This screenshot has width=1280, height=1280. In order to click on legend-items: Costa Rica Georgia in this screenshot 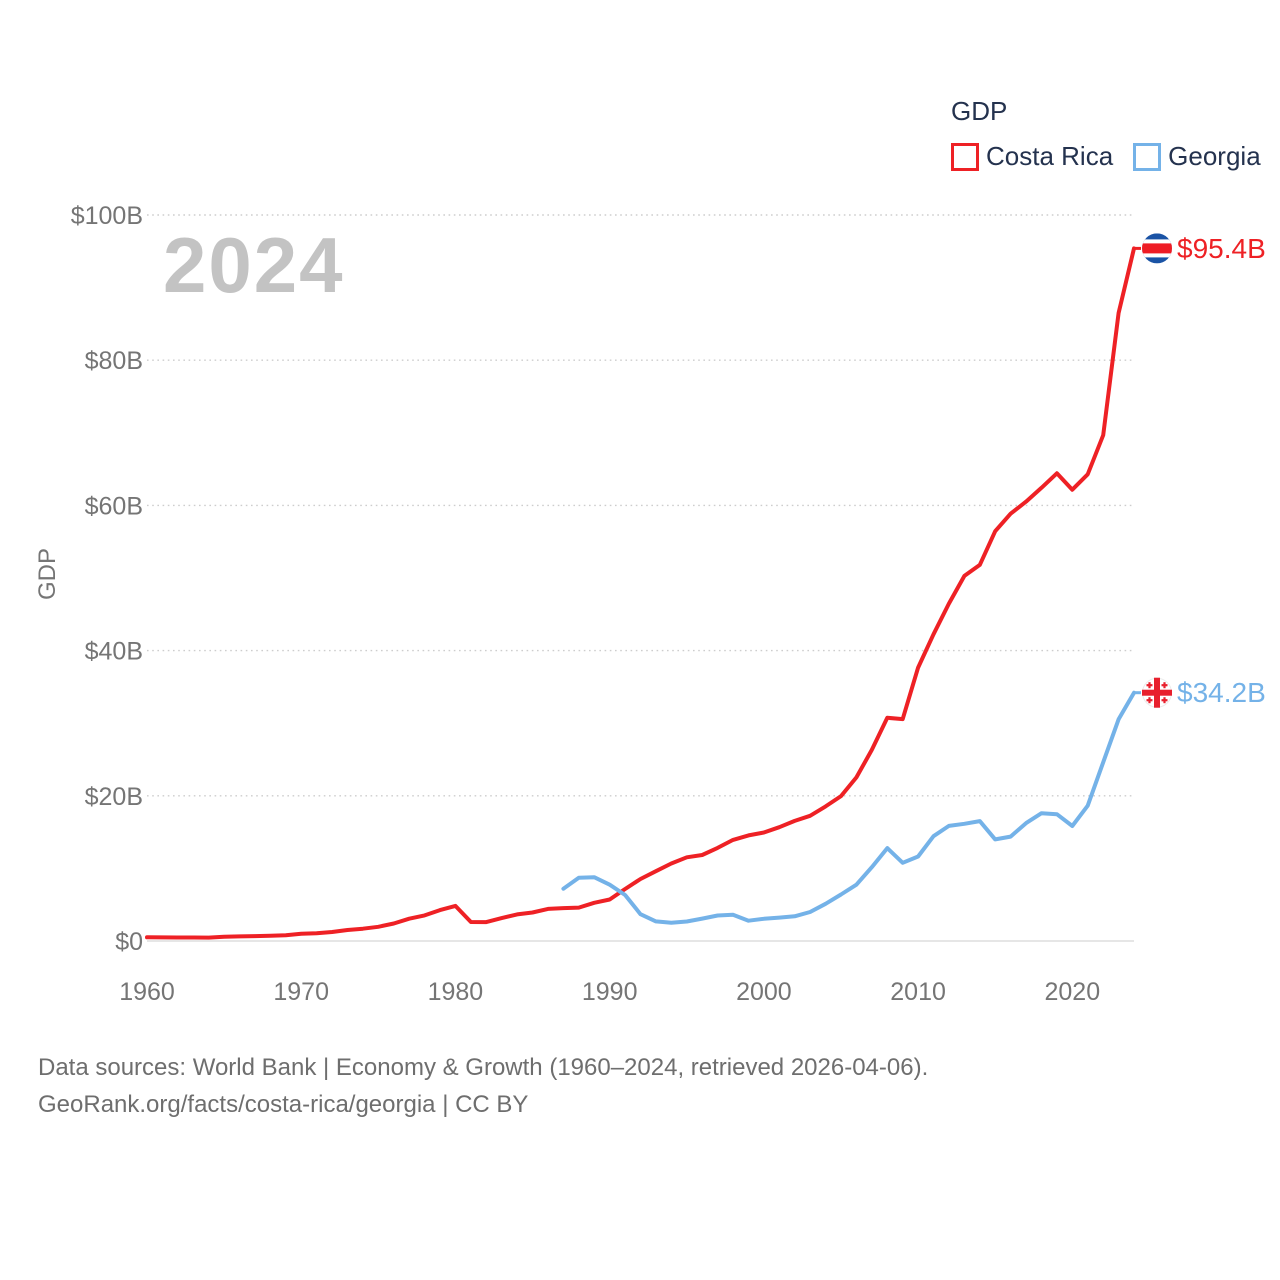, I will do `click(1106, 156)`.